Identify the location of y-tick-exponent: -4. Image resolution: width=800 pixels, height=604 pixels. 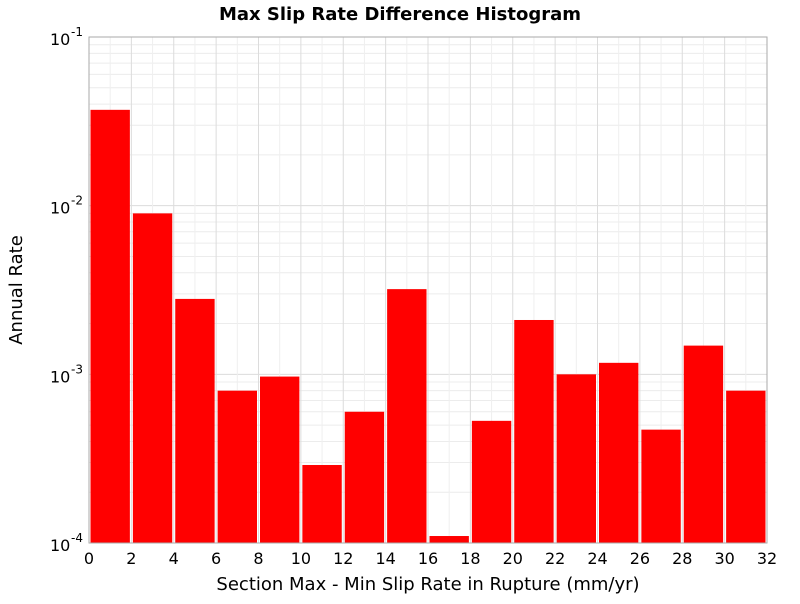
(77, 538).